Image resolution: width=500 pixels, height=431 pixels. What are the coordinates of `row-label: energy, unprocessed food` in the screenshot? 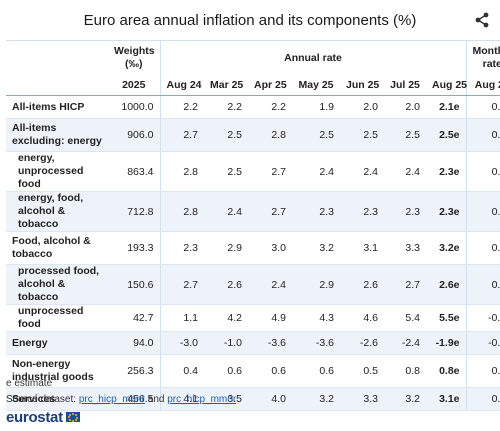 It's located at (57, 171).